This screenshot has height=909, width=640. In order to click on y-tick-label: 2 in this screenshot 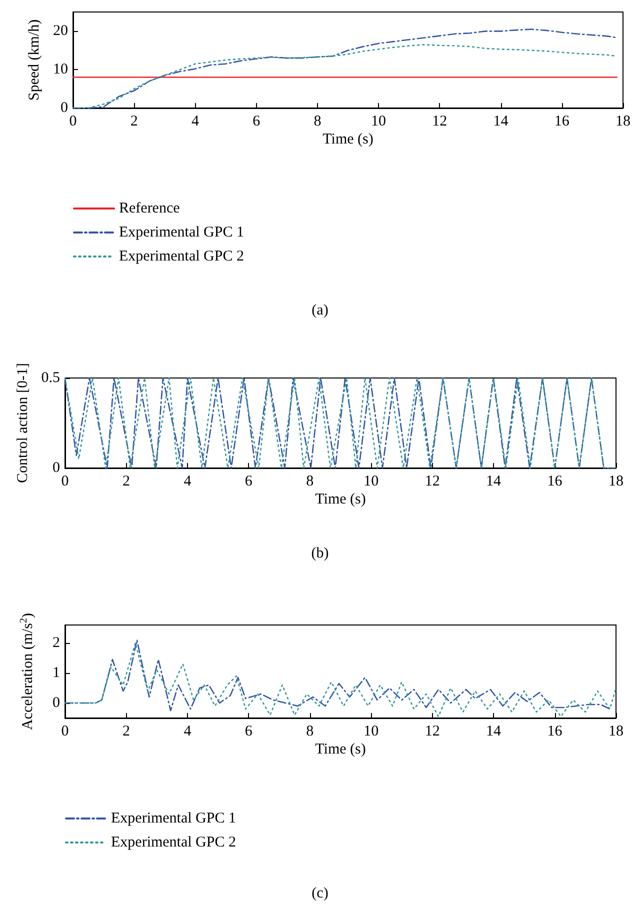, I will do `click(56, 643)`.